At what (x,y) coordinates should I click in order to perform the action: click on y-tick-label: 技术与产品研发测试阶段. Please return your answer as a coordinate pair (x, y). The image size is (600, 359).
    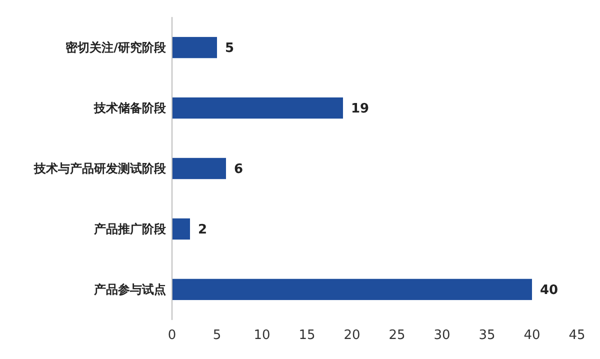
    Looking at the image, I should click on (100, 168).